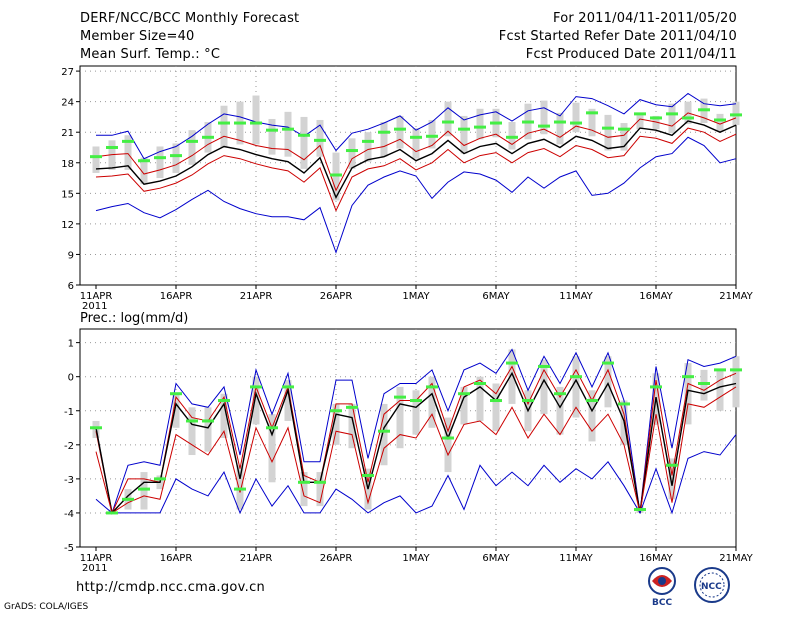 Image resolution: width=800 pixels, height=618 pixels. I want to click on y-tick-label: 27, so click(67, 72).